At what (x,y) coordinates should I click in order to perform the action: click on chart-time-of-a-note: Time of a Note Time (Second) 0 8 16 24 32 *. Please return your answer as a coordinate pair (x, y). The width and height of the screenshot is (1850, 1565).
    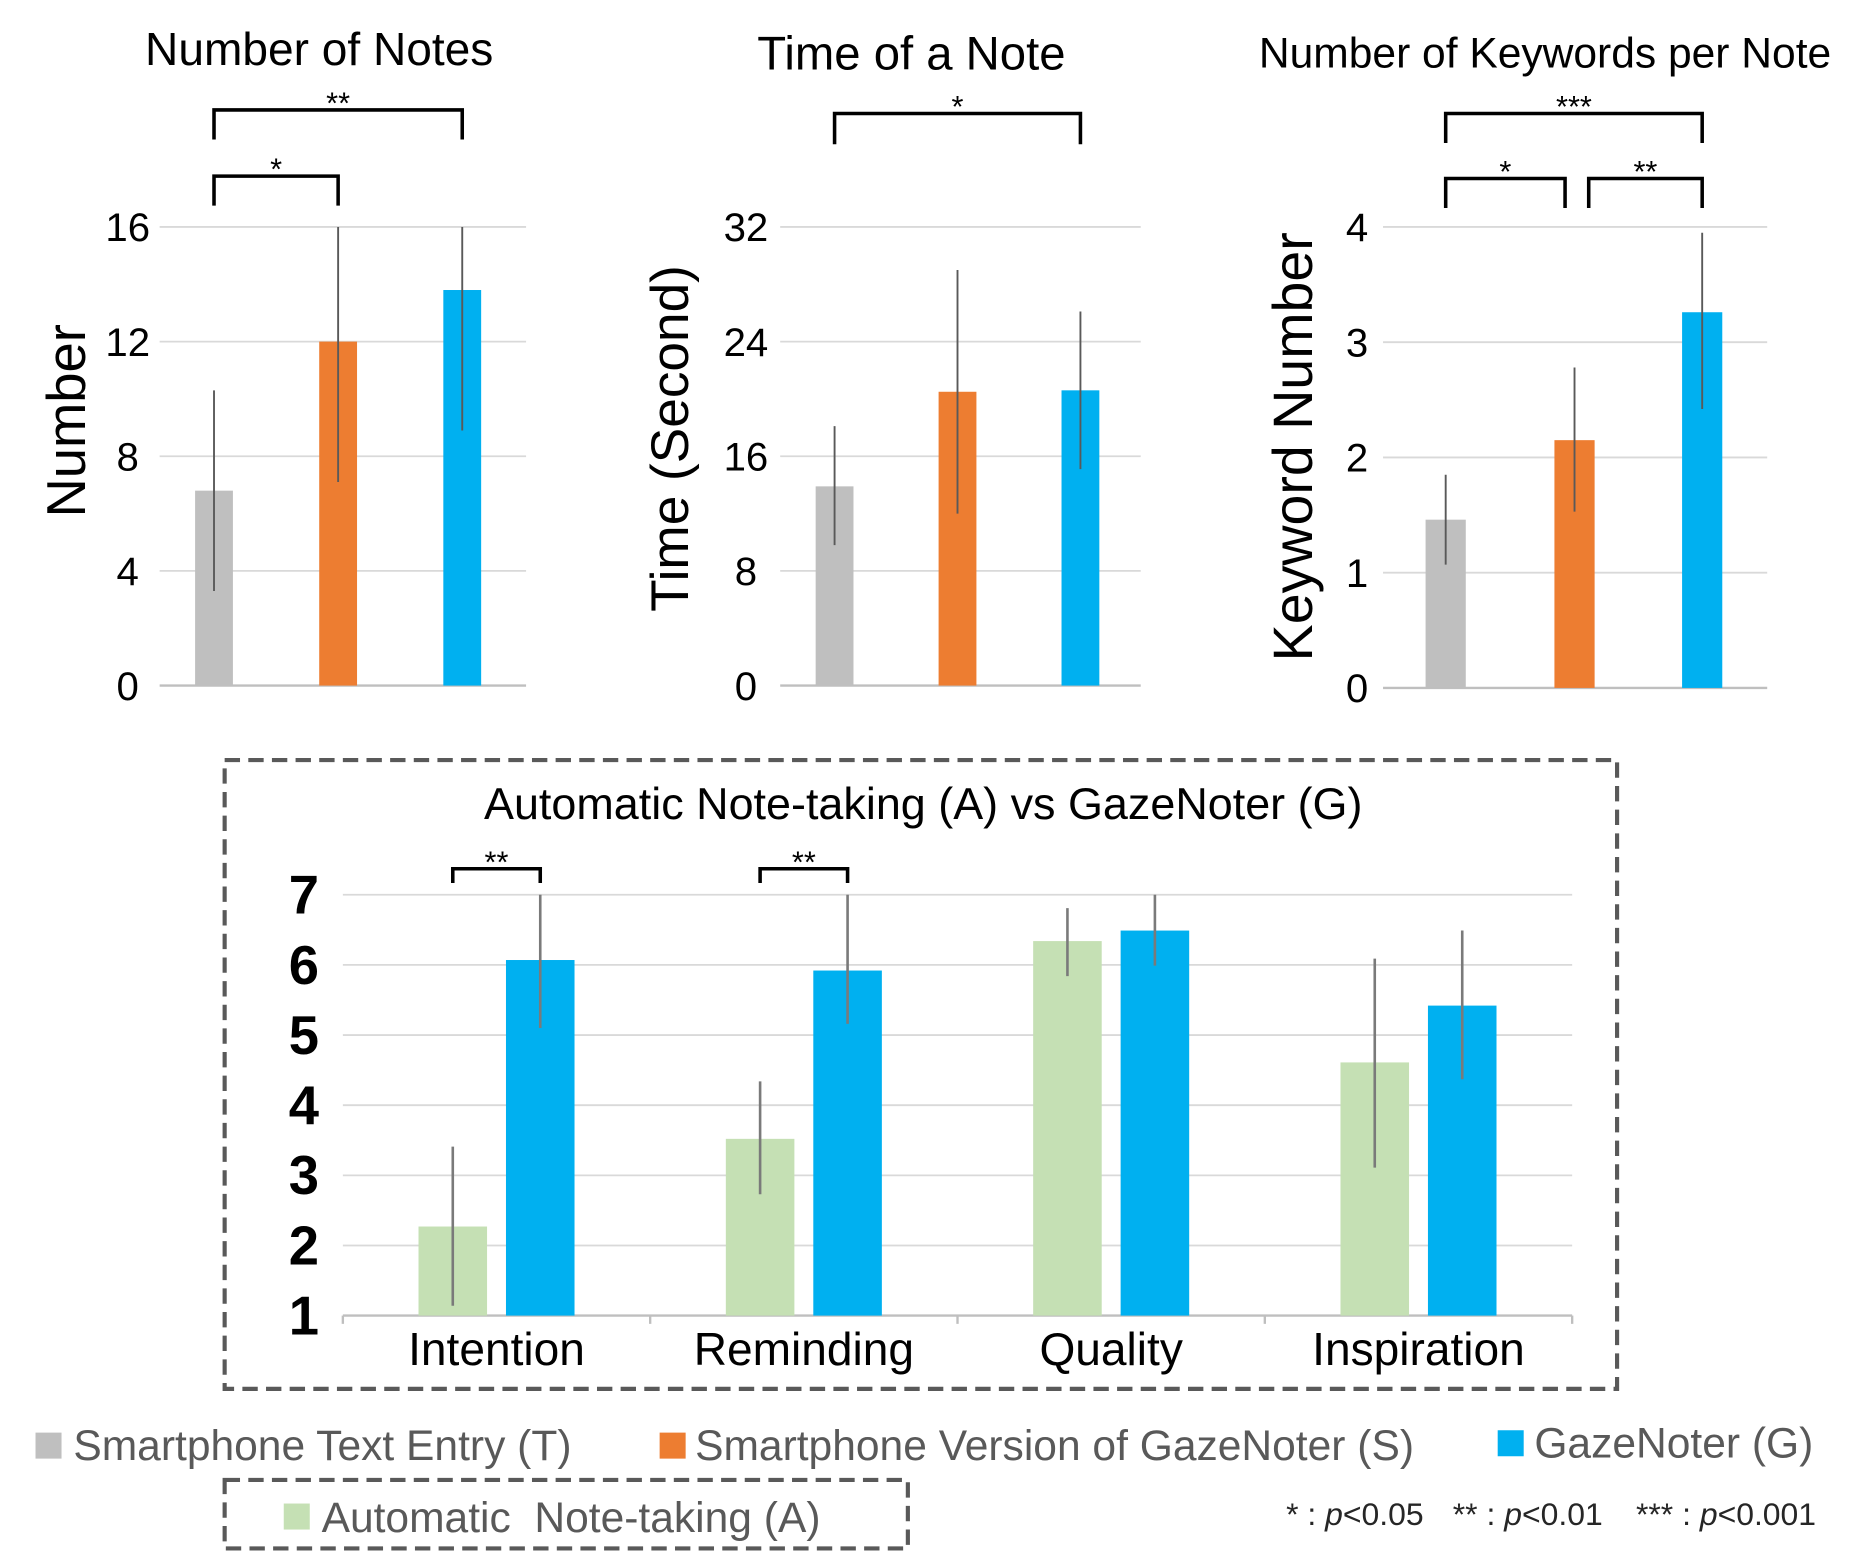
    Looking at the image, I should click on (891, 368).